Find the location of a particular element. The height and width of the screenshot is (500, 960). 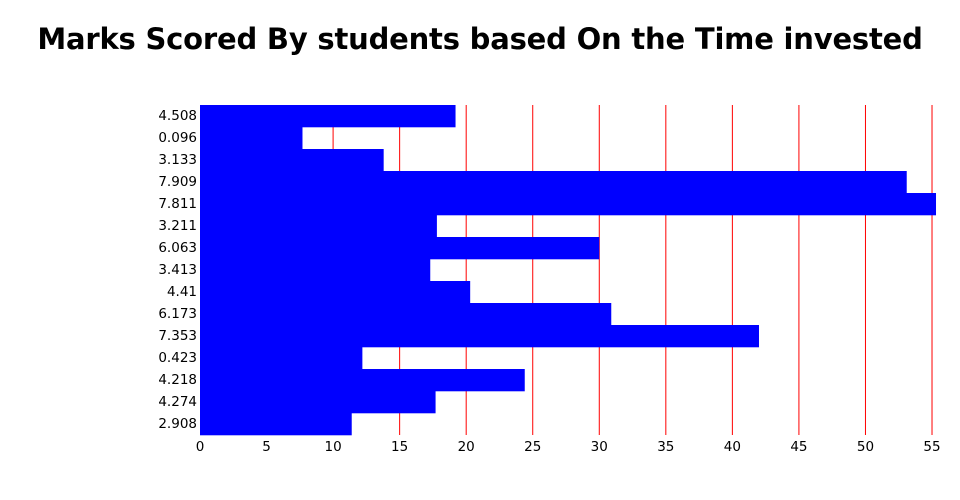

category-label: 7.909 is located at coordinates (177, 182).